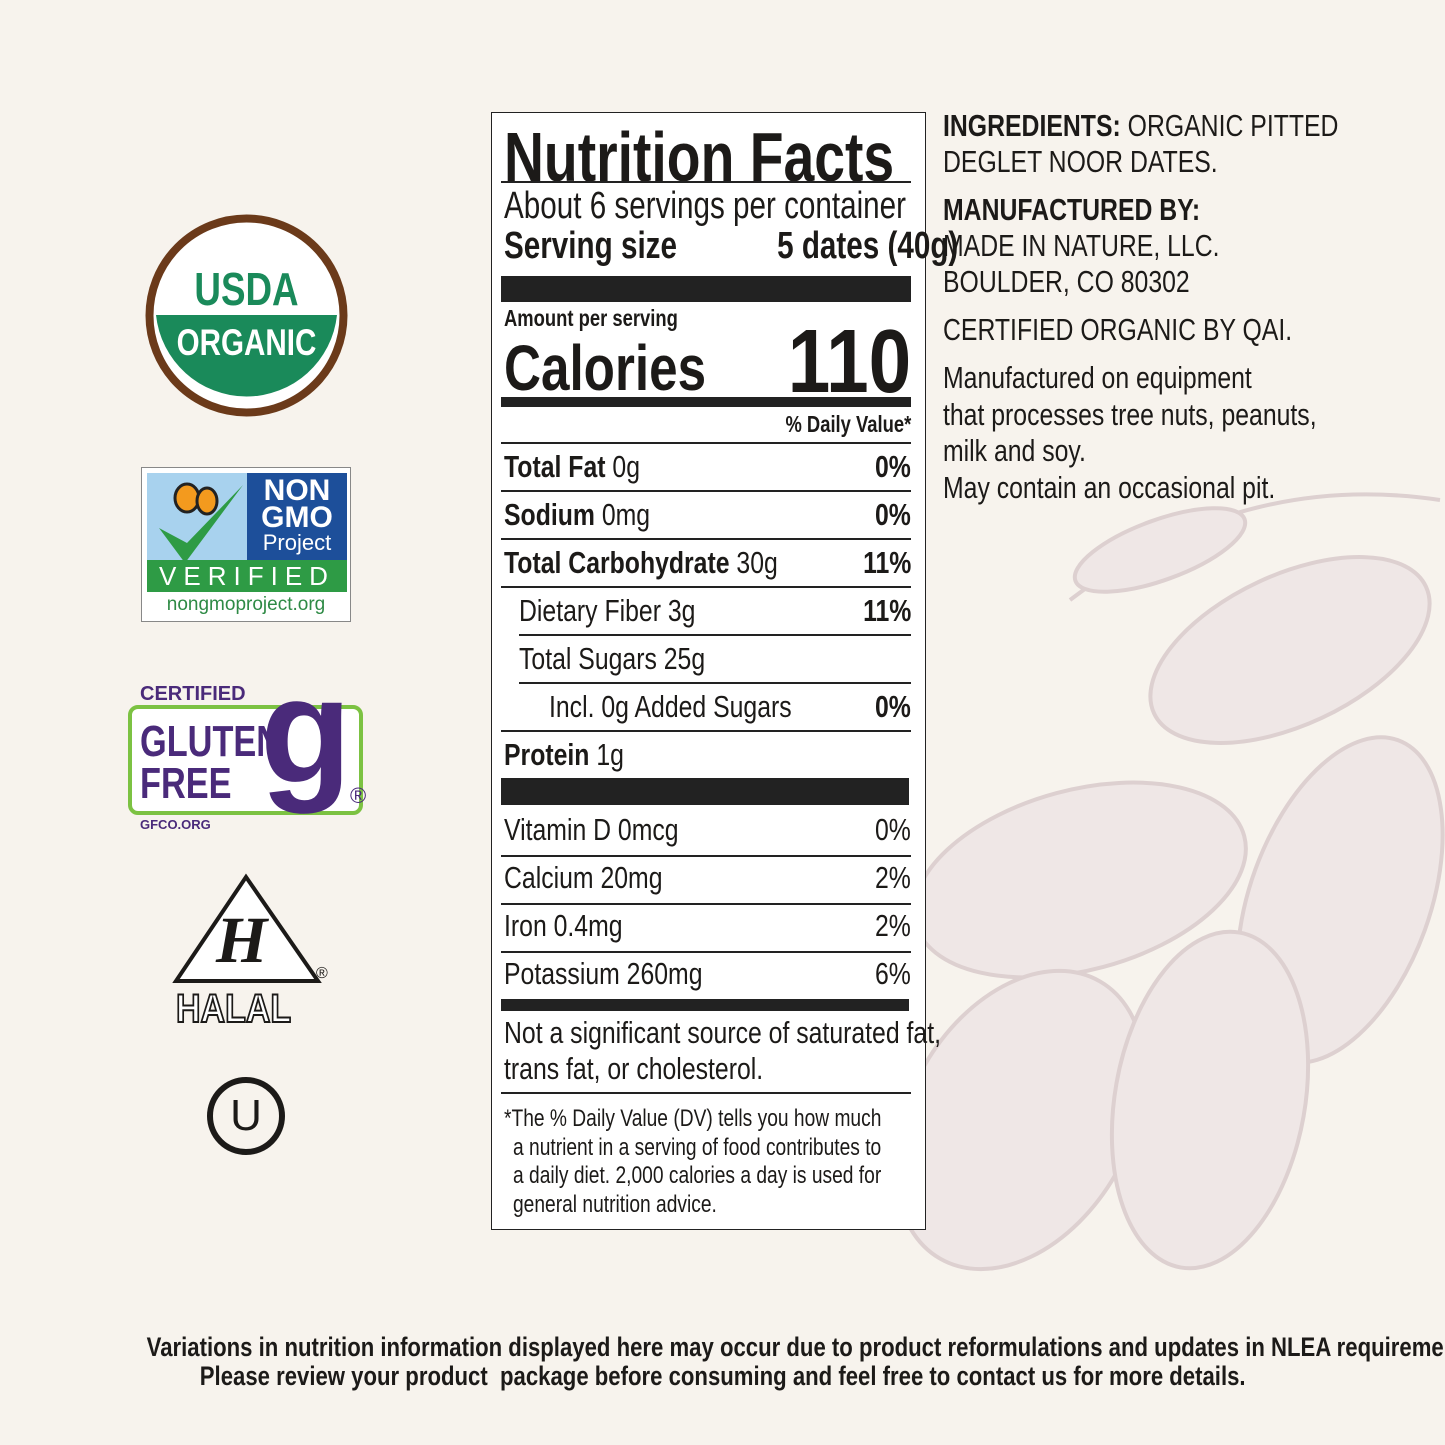  I want to click on organic-text: ORGANIC, so click(246, 342).